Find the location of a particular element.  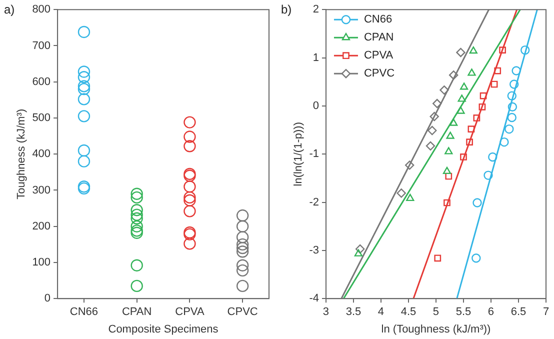

y-tick-label: 400 is located at coordinates (41, 154).